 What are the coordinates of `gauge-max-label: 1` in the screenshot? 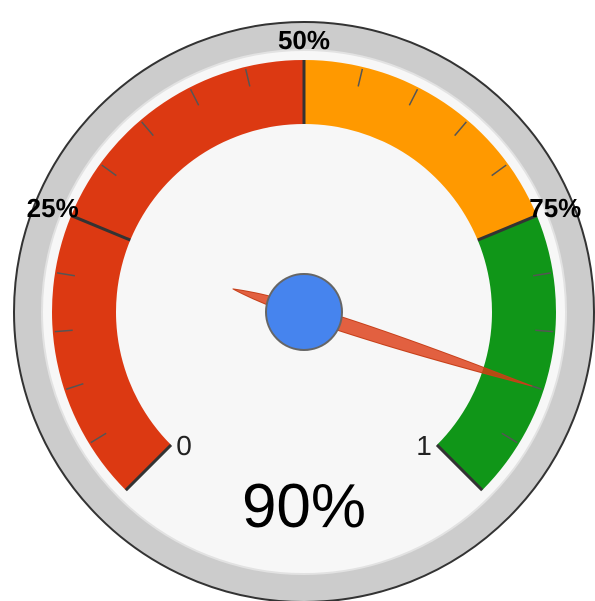 It's located at (424, 445).